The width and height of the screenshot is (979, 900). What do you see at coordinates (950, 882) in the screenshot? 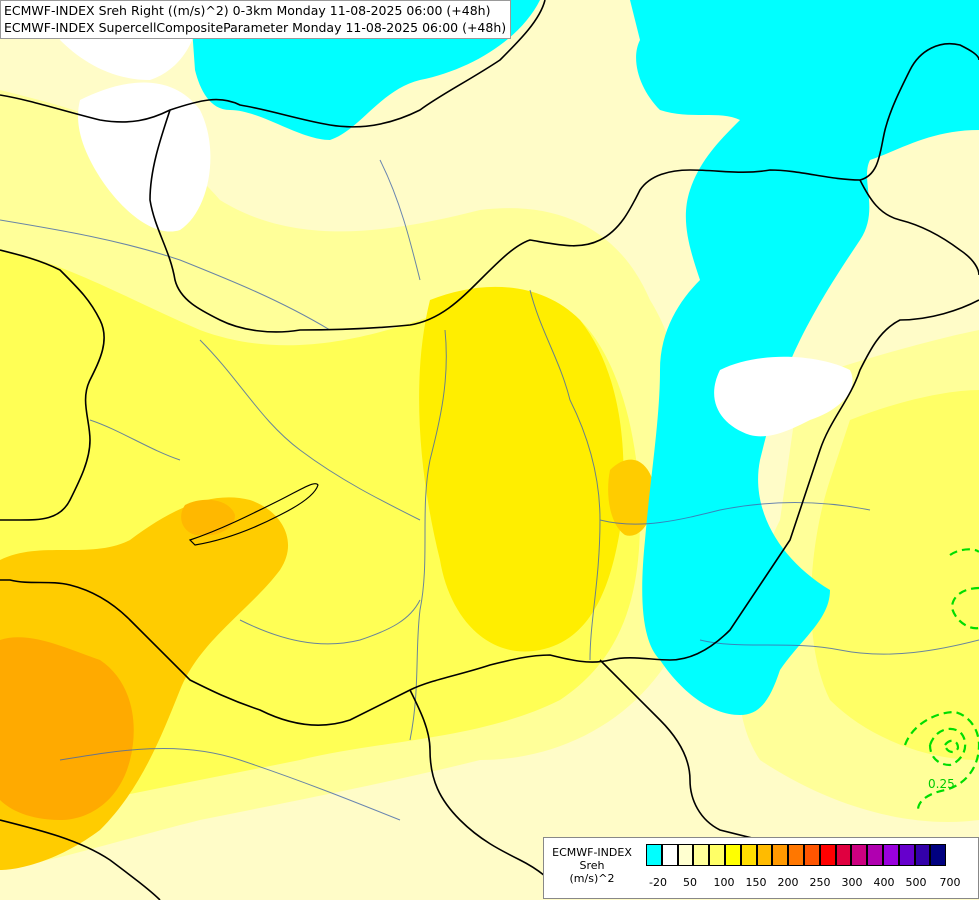
I see `legend-tick-label: 700` at bounding box center [950, 882].